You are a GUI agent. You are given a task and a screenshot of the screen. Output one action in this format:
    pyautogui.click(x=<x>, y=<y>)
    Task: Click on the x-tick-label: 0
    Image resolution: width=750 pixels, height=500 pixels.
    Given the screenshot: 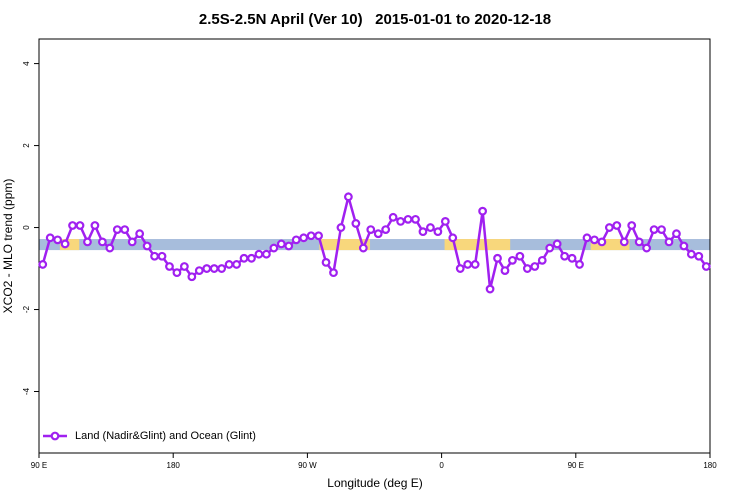 What is the action you would take?
    pyautogui.click(x=441, y=465)
    